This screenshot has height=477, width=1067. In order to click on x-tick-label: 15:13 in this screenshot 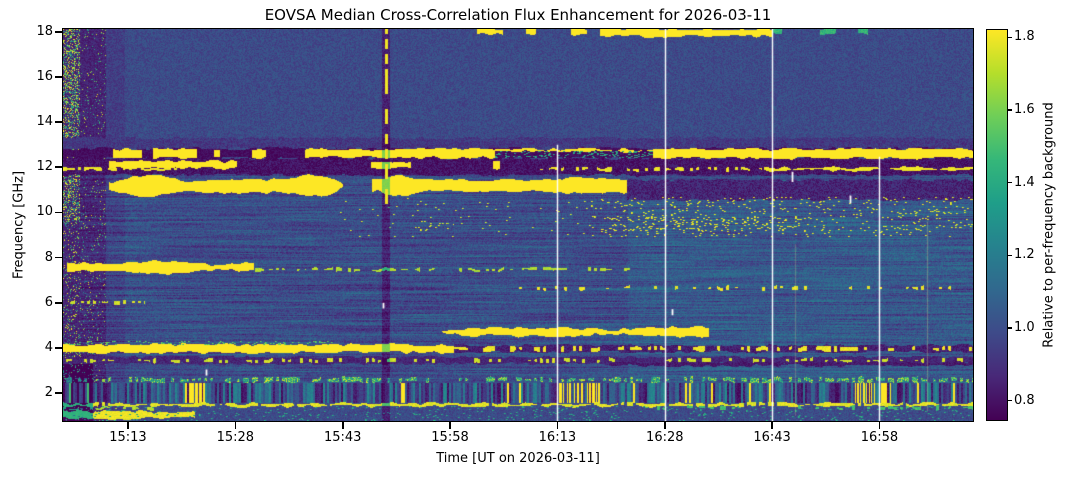, I will do `click(128, 437)`.